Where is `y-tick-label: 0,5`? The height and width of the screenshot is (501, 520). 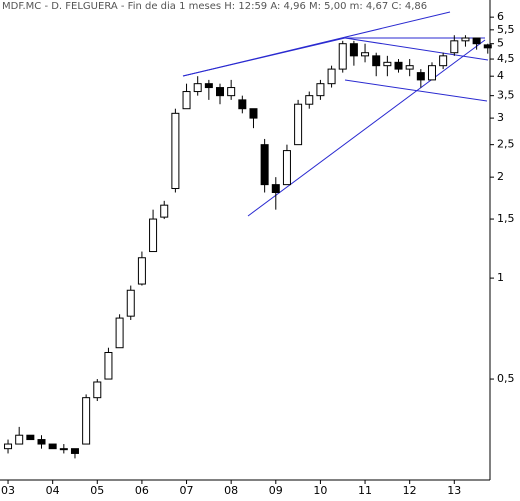 y-tick-label: 0,5 is located at coordinates (506, 378).